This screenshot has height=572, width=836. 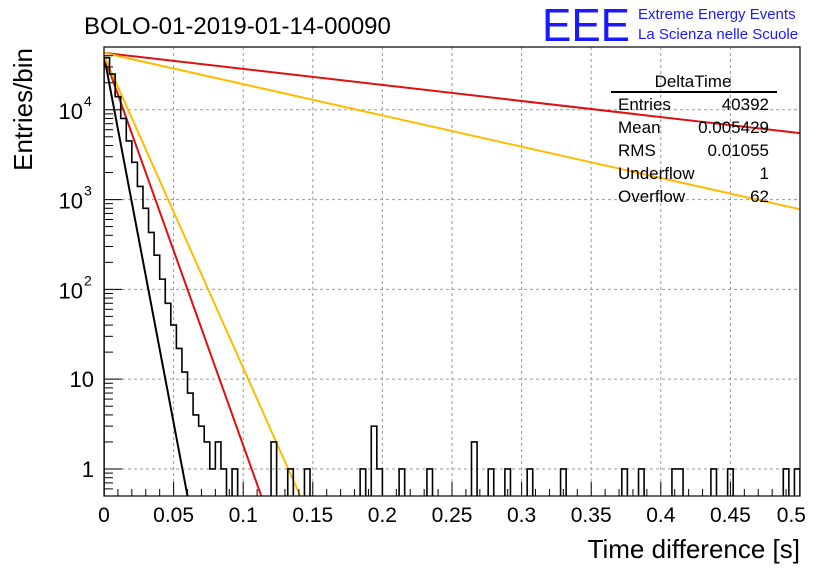 I want to click on x-axis-label: Time difference [s], so click(x=694, y=549).